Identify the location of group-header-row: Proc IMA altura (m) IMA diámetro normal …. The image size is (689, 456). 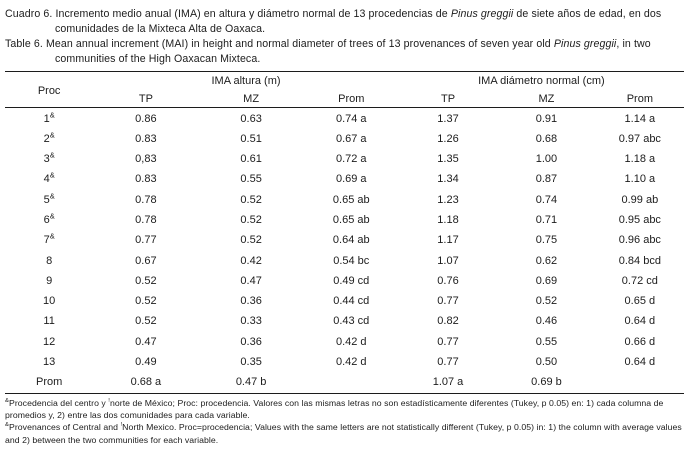
(344, 90).